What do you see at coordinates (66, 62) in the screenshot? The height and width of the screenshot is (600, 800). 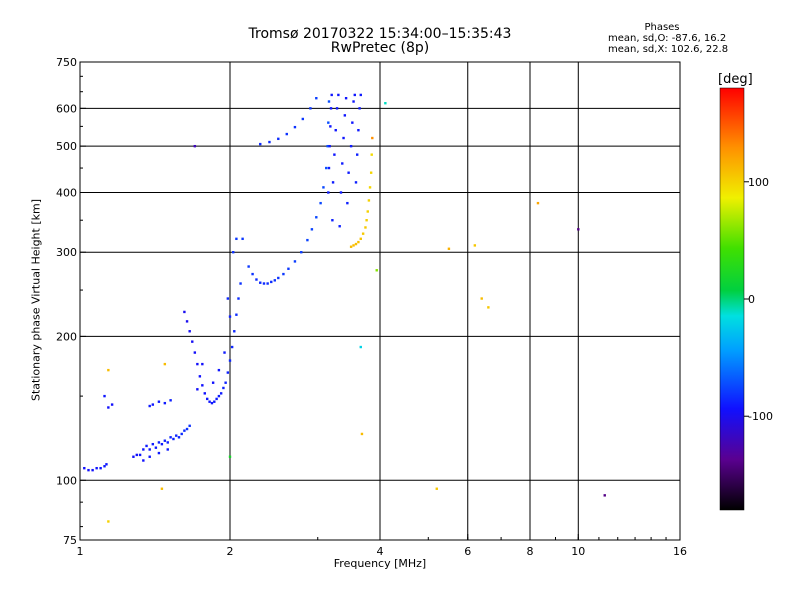 I see `y-tick-label: 750` at bounding box center [66, 62].